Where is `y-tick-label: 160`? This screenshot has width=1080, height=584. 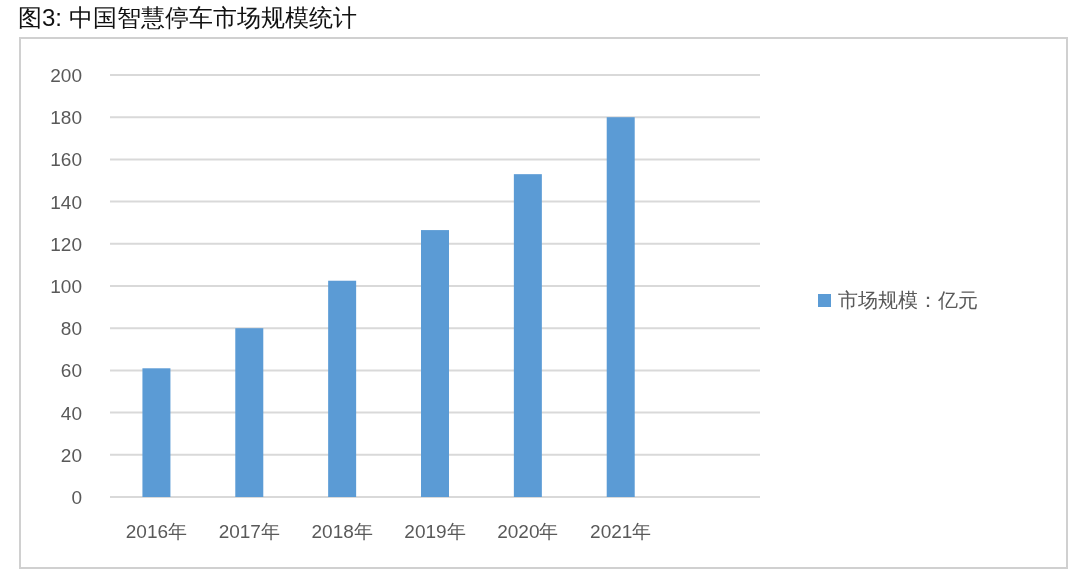 y-tick-label: 160 is located at coordinates (66, 160).